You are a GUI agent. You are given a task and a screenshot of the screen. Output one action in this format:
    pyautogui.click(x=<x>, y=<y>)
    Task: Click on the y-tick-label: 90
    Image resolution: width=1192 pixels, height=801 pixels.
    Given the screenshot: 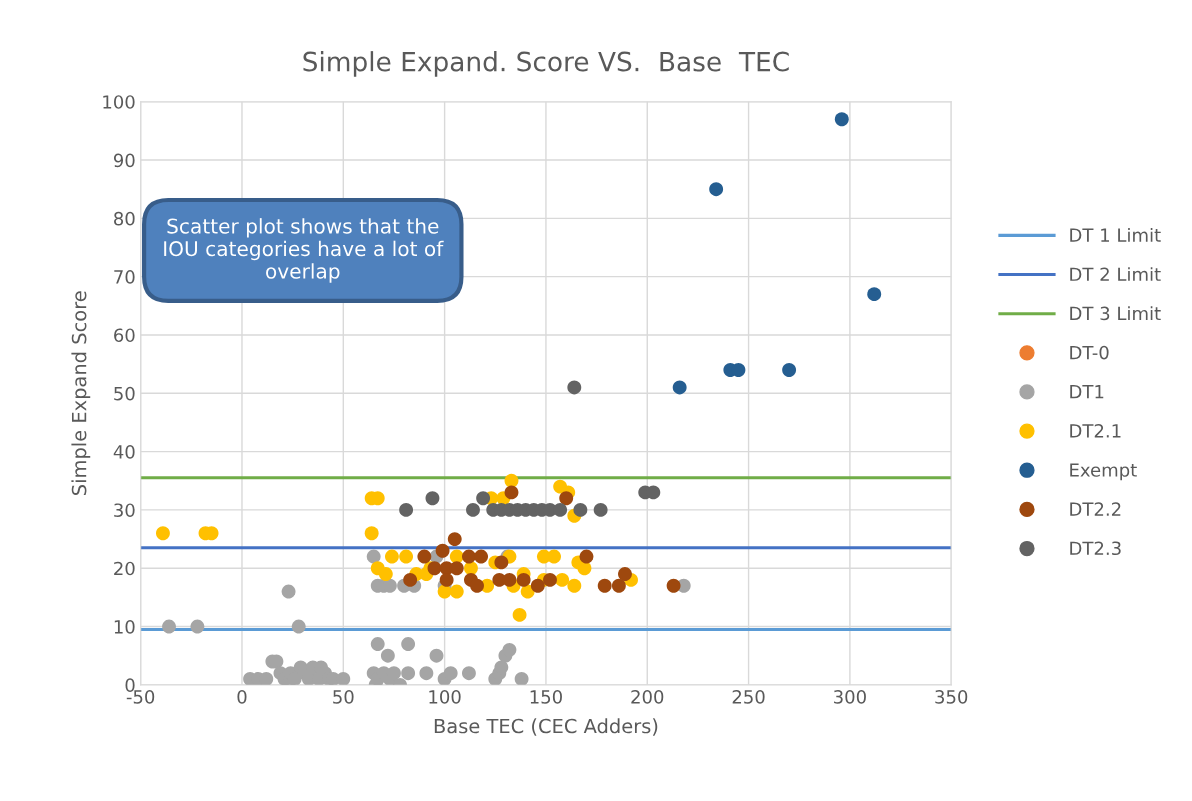 What is the action you would take?
    pyautogui.click(x=124, y=160)
    